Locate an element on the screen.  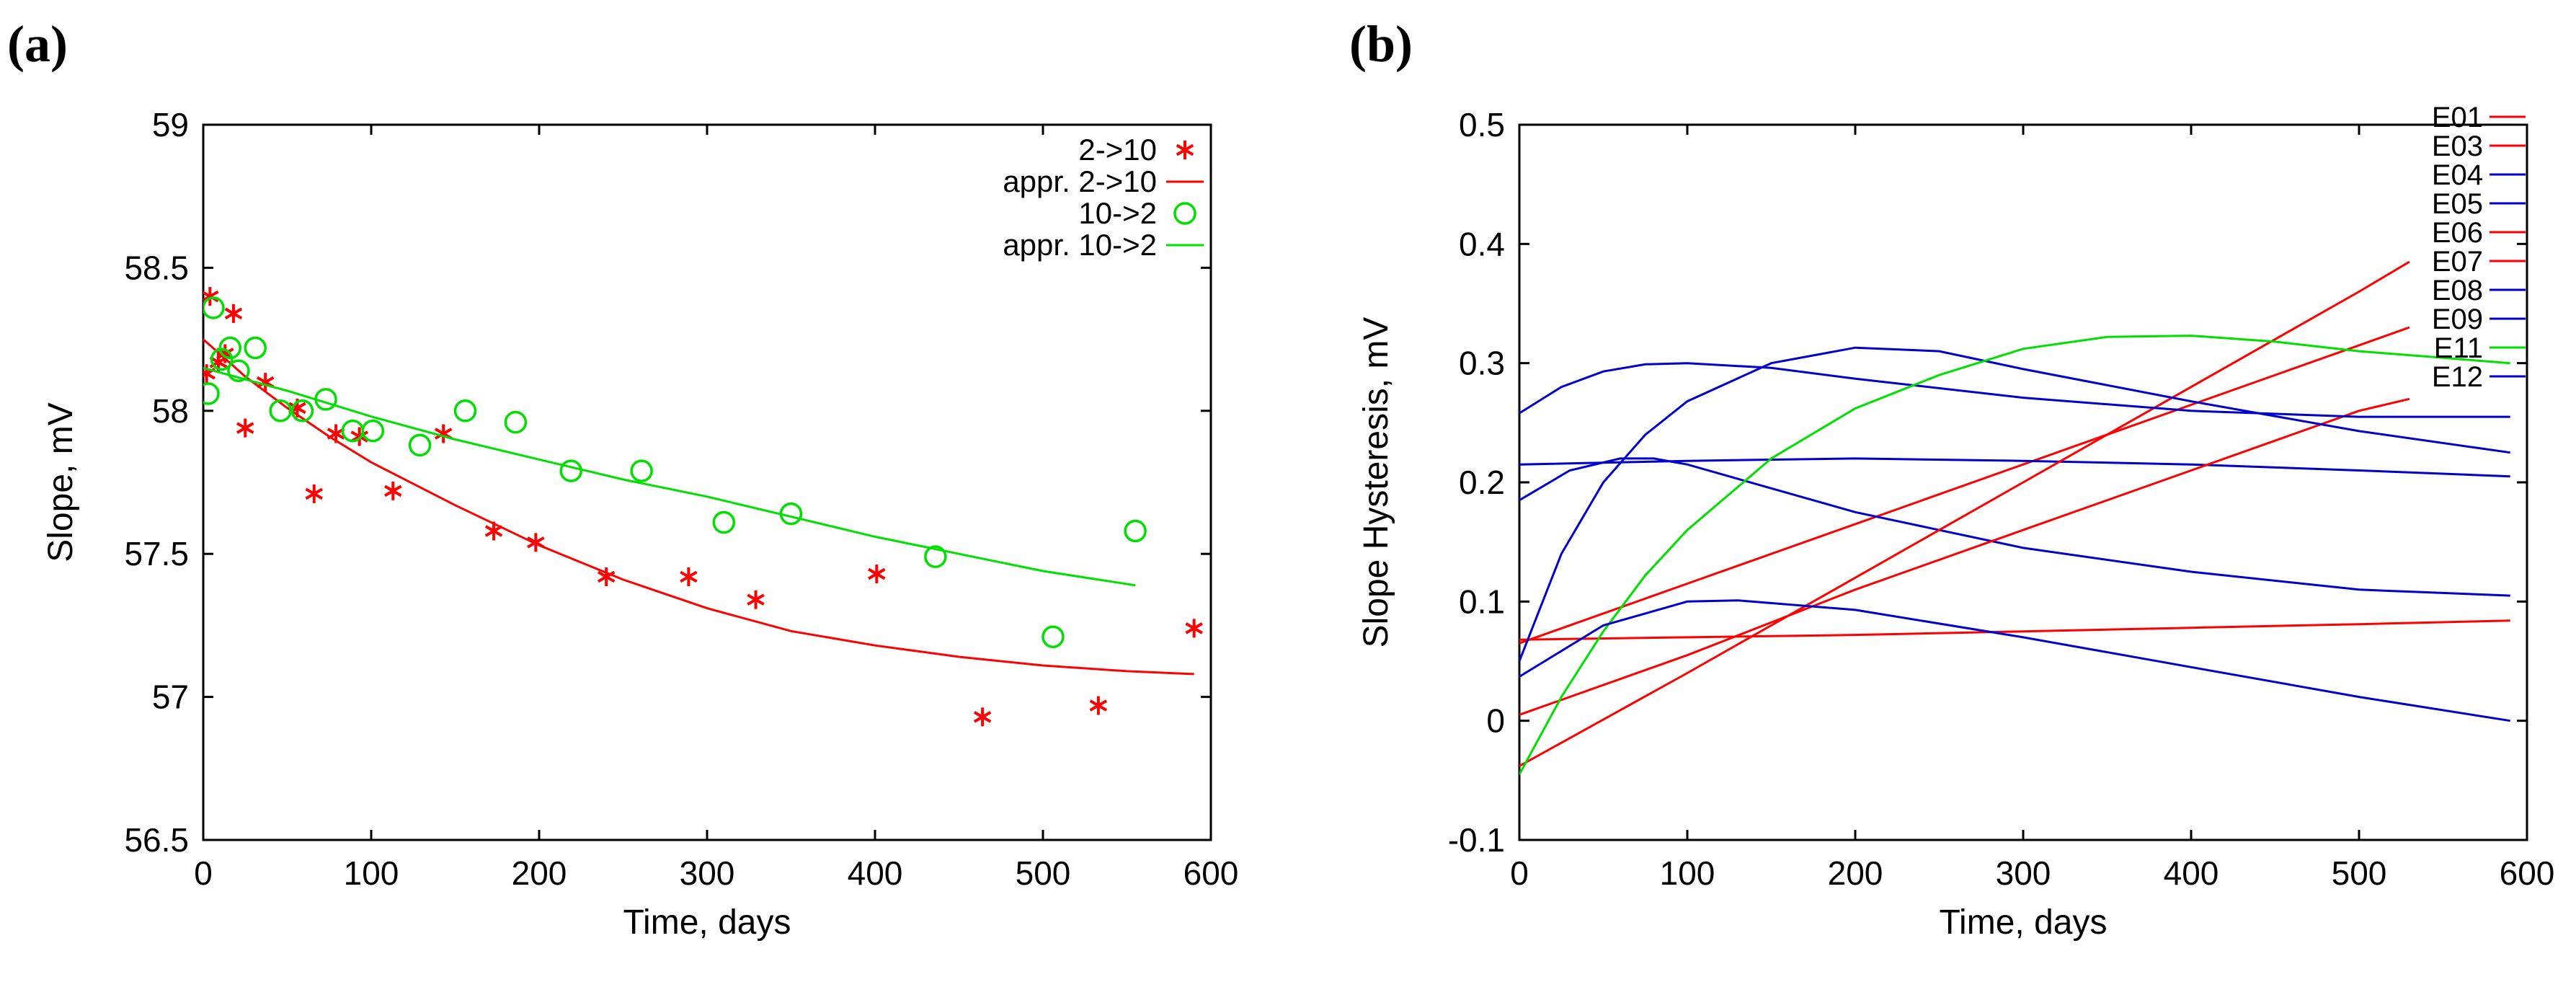
series-e05 is located at coordinates (2014, 527).